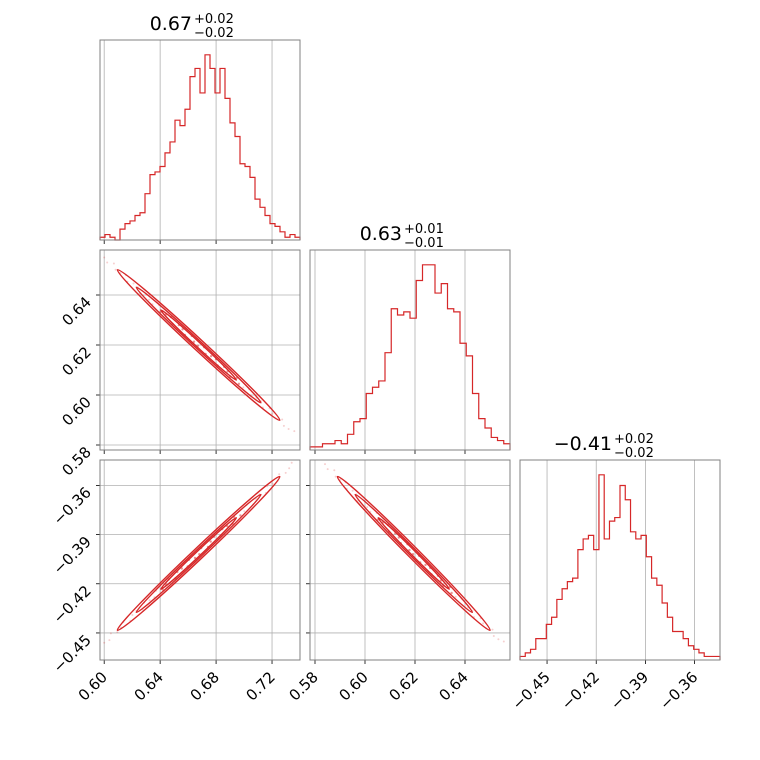  What do you see at coordinates (76, 361) in the screenshot?
I see `y-tick-label: 0.62` at bounding box center [76, 361].